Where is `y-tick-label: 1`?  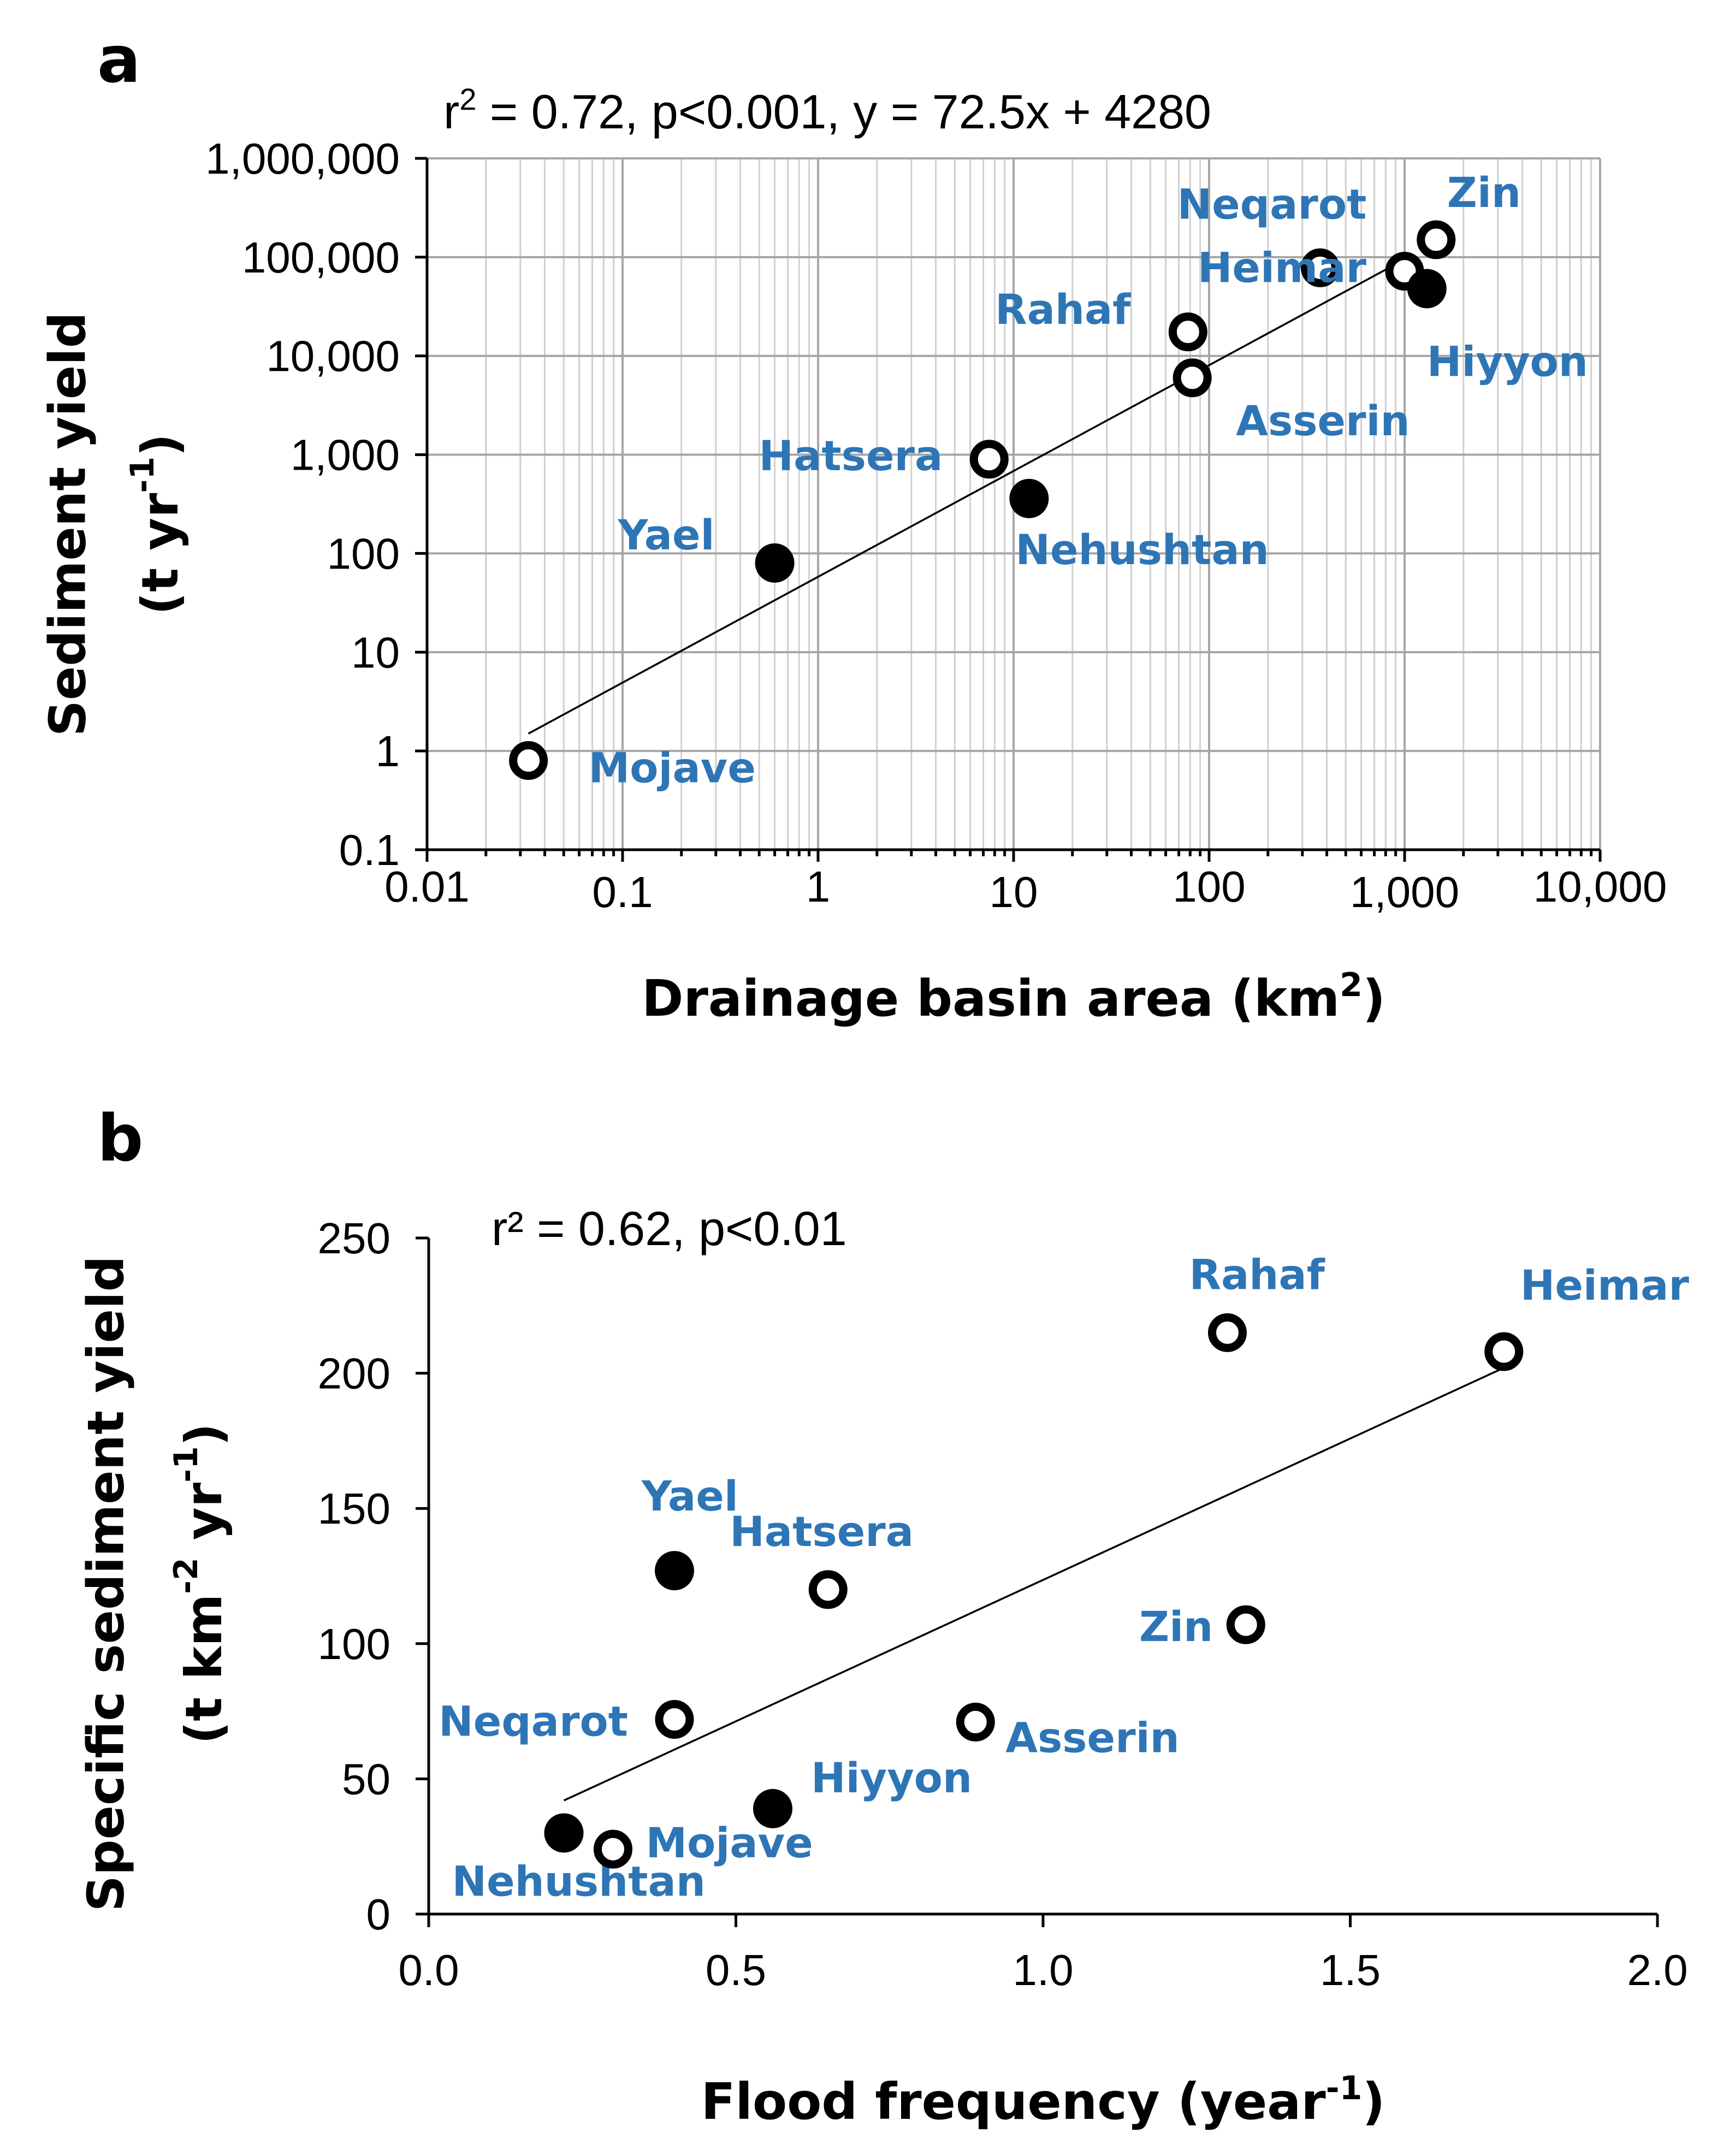 y-tick-label: 1 is located at coordinates (388, 751).